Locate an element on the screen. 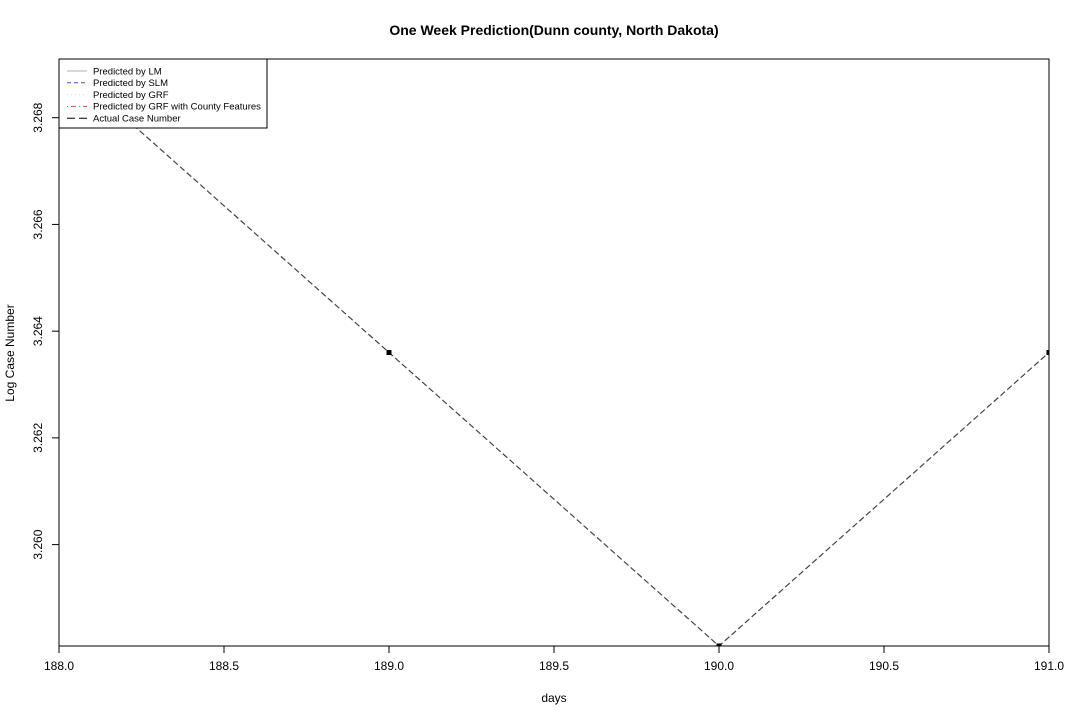 This screenshot has height=720, width=1080. x-tick-label: 188.0 is located at coordinates (59, 666).